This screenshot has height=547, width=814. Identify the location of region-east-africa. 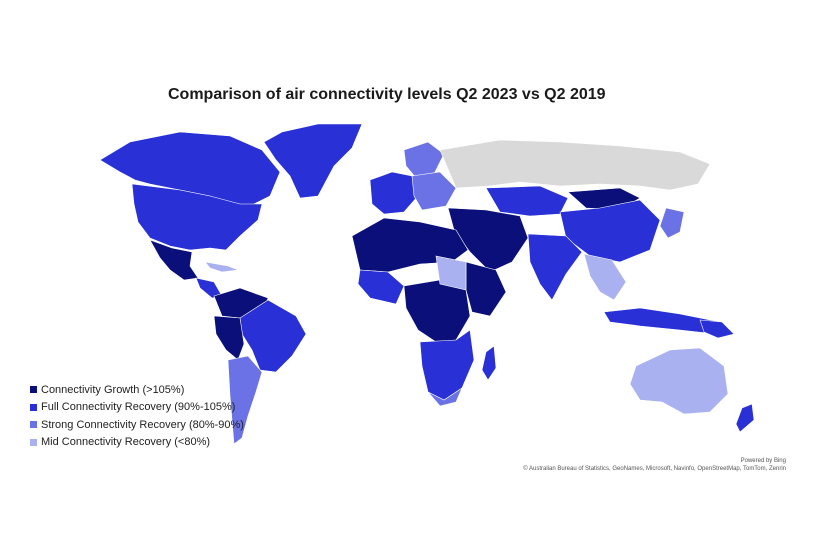
(486, 289).